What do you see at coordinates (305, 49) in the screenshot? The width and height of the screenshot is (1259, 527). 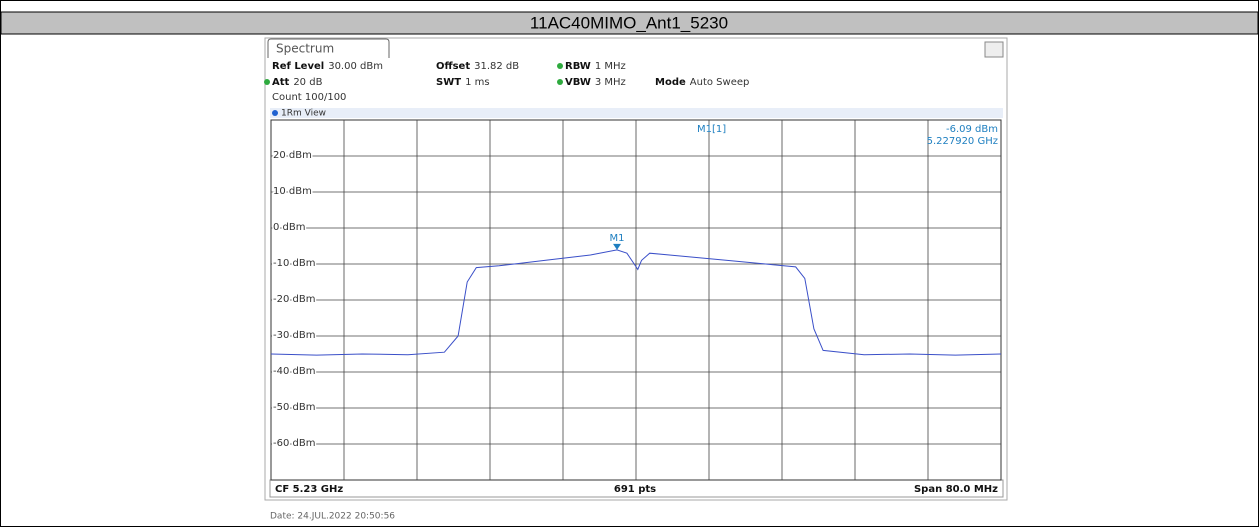 I see `tab-label: Spectrum` at bounding box center [305, 49].